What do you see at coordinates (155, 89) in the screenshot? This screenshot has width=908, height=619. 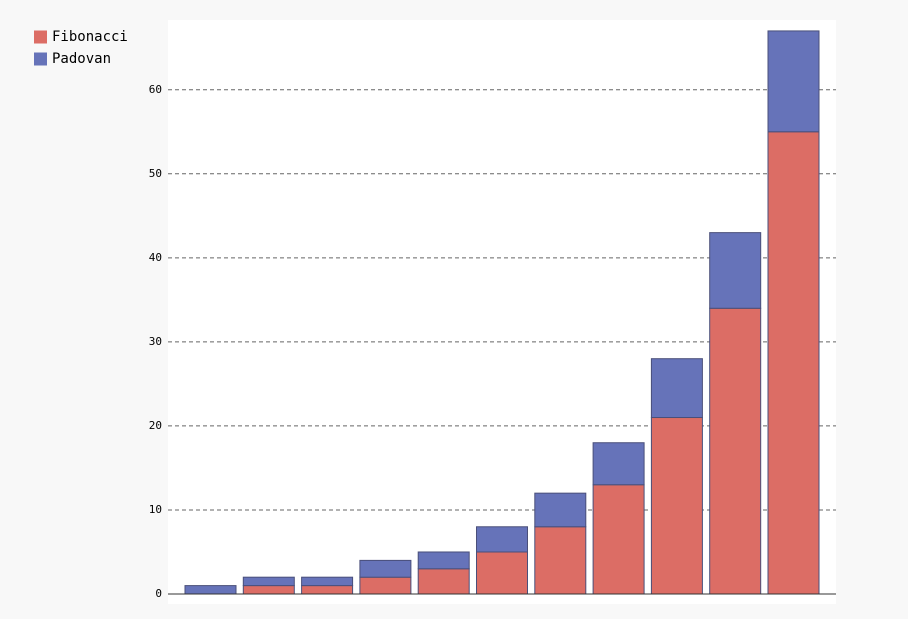 I see `y-tick-label: 60` at bounding box center [155, 89].